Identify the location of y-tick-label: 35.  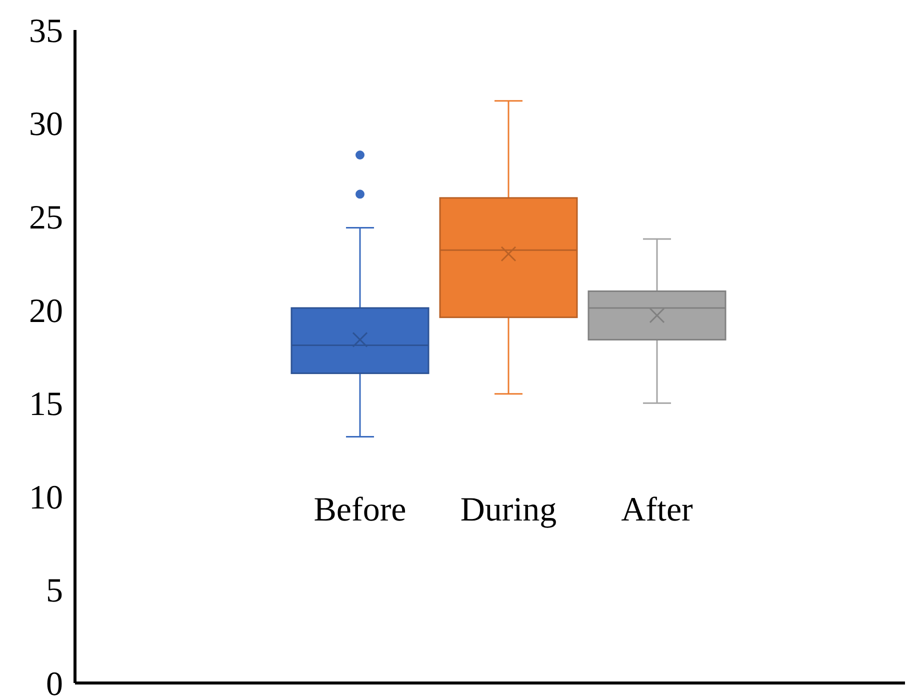
(46, 31).